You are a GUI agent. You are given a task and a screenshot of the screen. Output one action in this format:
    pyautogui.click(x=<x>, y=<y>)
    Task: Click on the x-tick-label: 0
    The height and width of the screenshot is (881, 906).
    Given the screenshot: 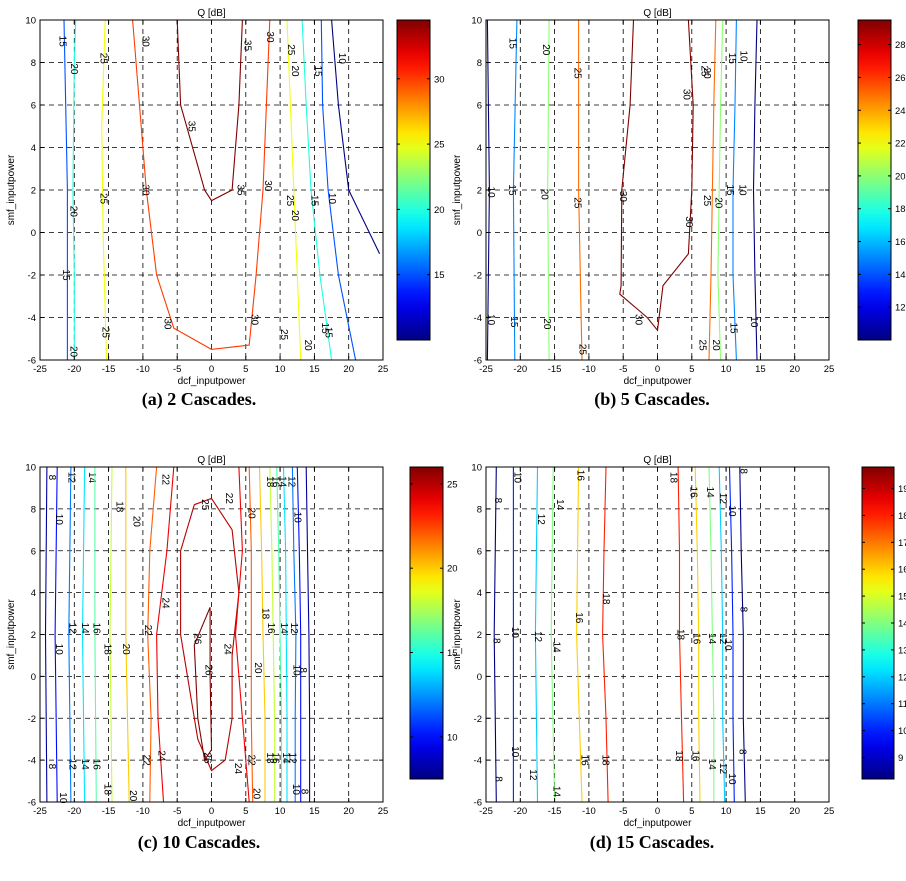 What is the action you would take?
    pyautogui.click(x=211, y=369)
    